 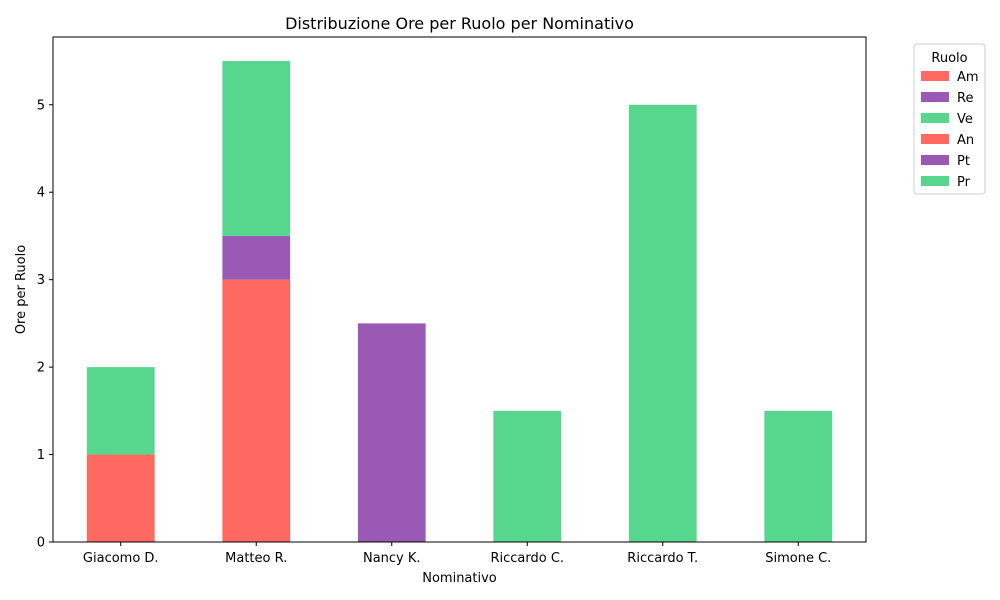 What do you see at coordinates (121, 558) in the screenshot?
I see `x-tick-label: Giacomo D.` at bounding box center [121, 558].